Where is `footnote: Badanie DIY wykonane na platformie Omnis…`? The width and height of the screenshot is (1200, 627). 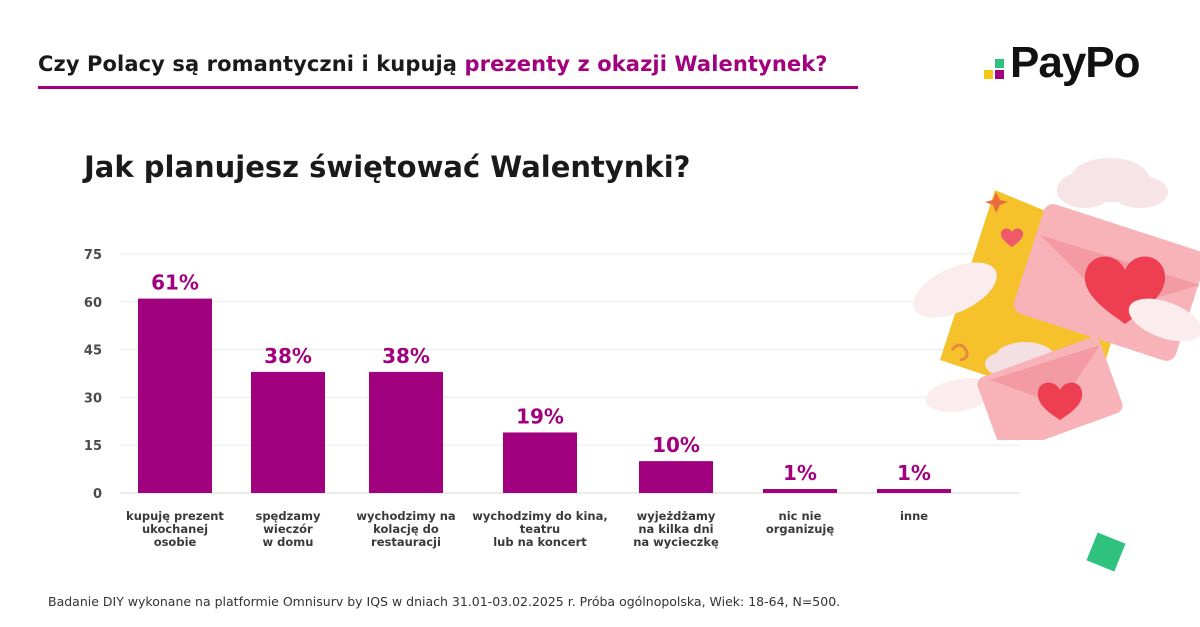 footnote: Badanie DIY wykonane na platformie Omnis… is located at coordinates (444, 601).